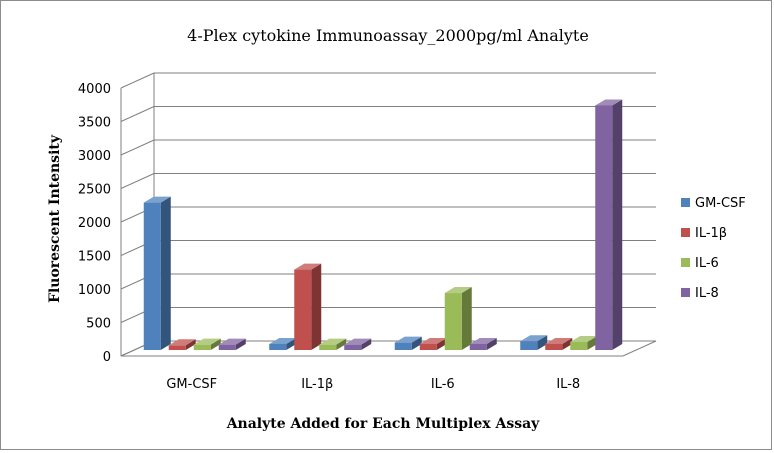  Describe the element at coordinates (568, 384) in the screenshot. I see `x-tick-label: IL-8` at that location.